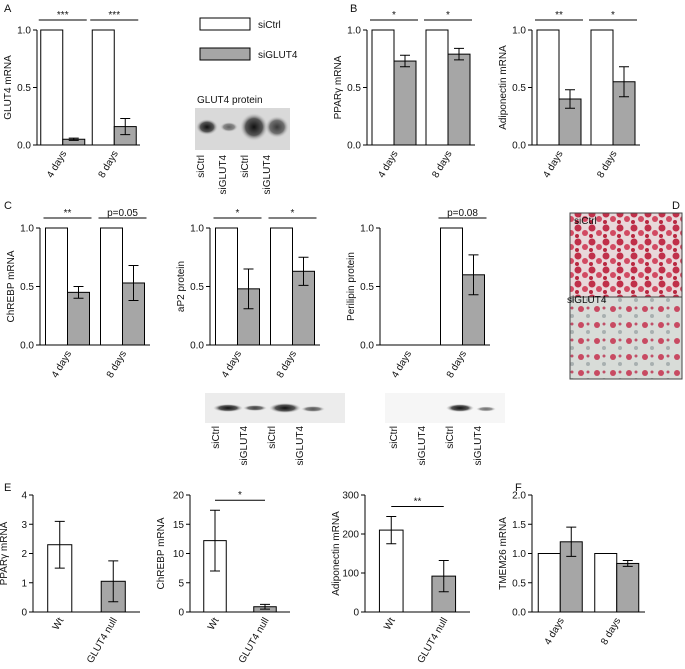 The height and width of the screenshot is (669, 685). I want to click on y-tick-label: 20, so click(179, 496).